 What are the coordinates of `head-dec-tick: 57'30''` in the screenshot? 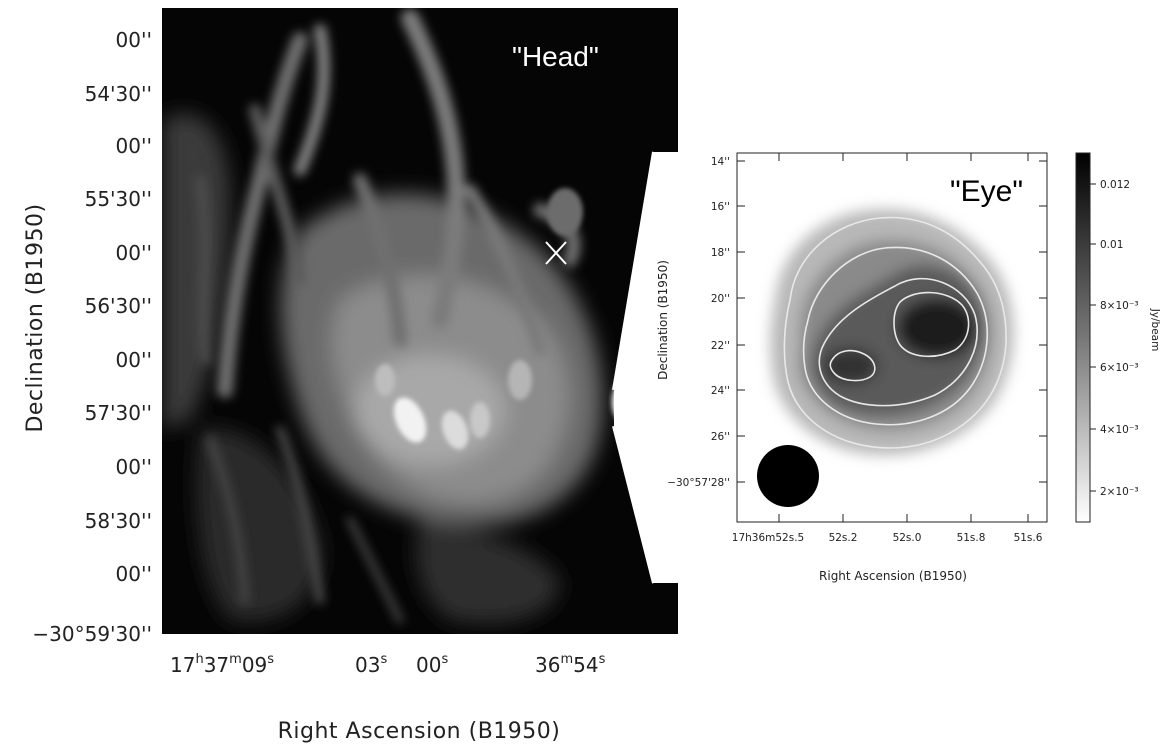 It's located at (118, 413).